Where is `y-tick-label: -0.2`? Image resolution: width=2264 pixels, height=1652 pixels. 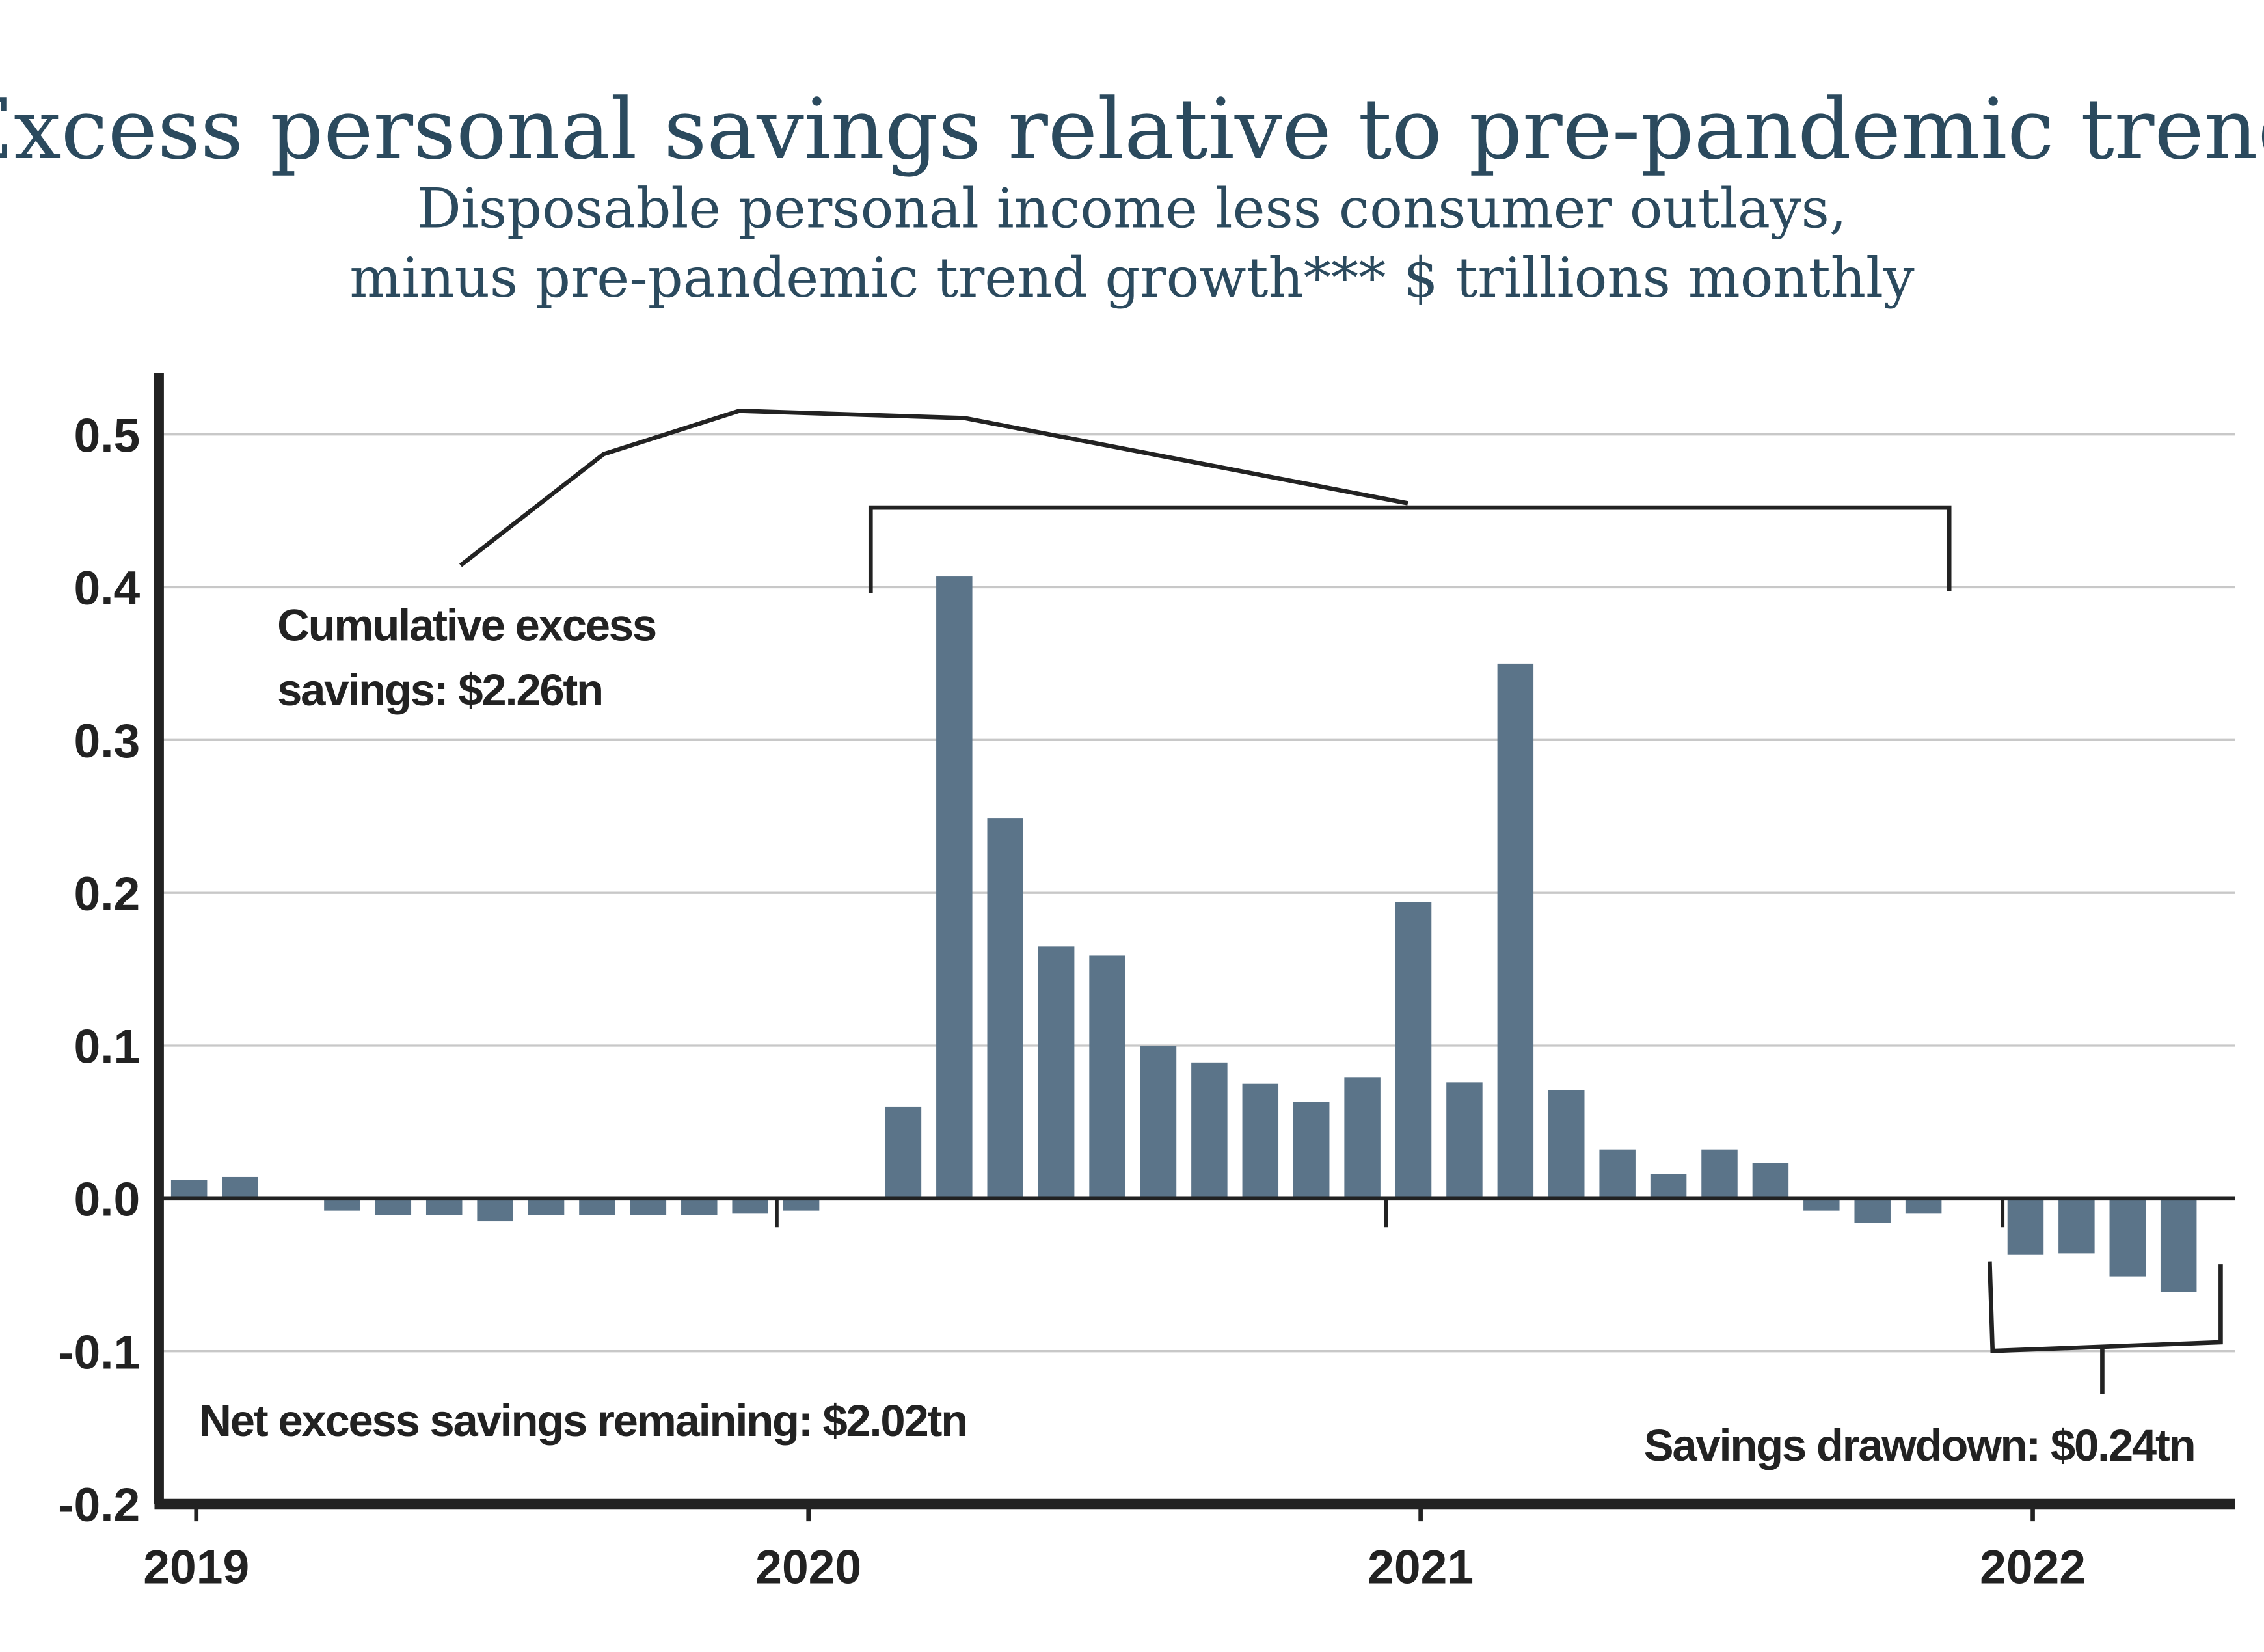
y-tick-label: -0.2 is located at coordinates (99, 1505).